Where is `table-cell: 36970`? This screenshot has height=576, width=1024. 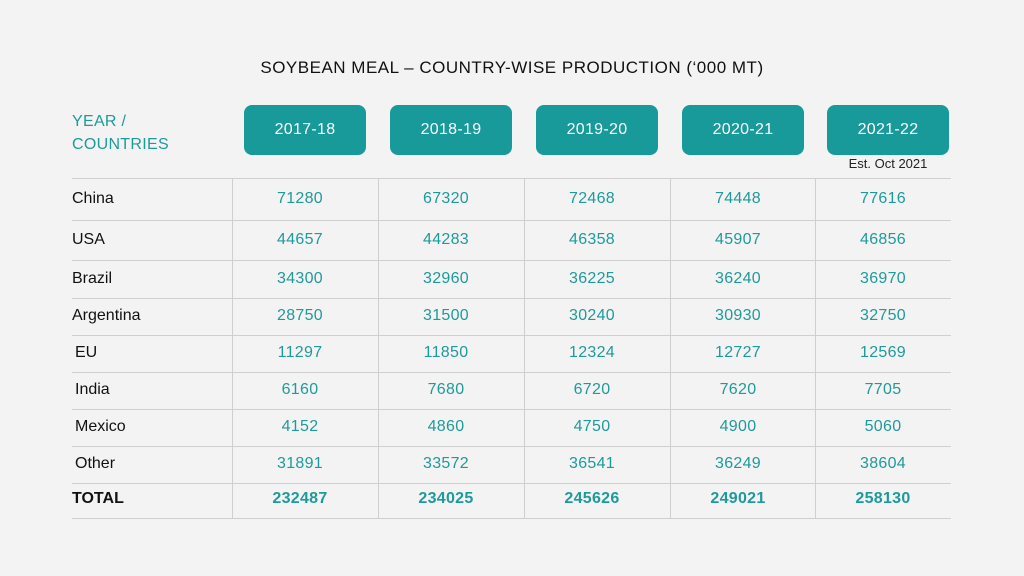
table-cell: 36970 is located at coordinates (883, 278).